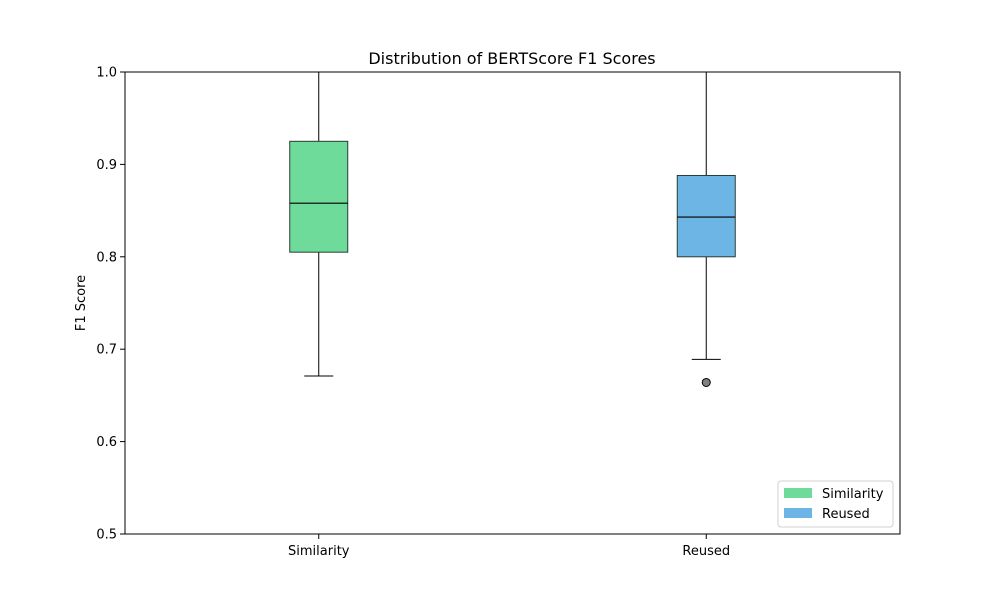 Image resolution: width=1000 pixels, height=600 pixels. Describe the element at coordinates (106, 535) in the screenshot. I see `y-tick-label: 0.5` at that location.